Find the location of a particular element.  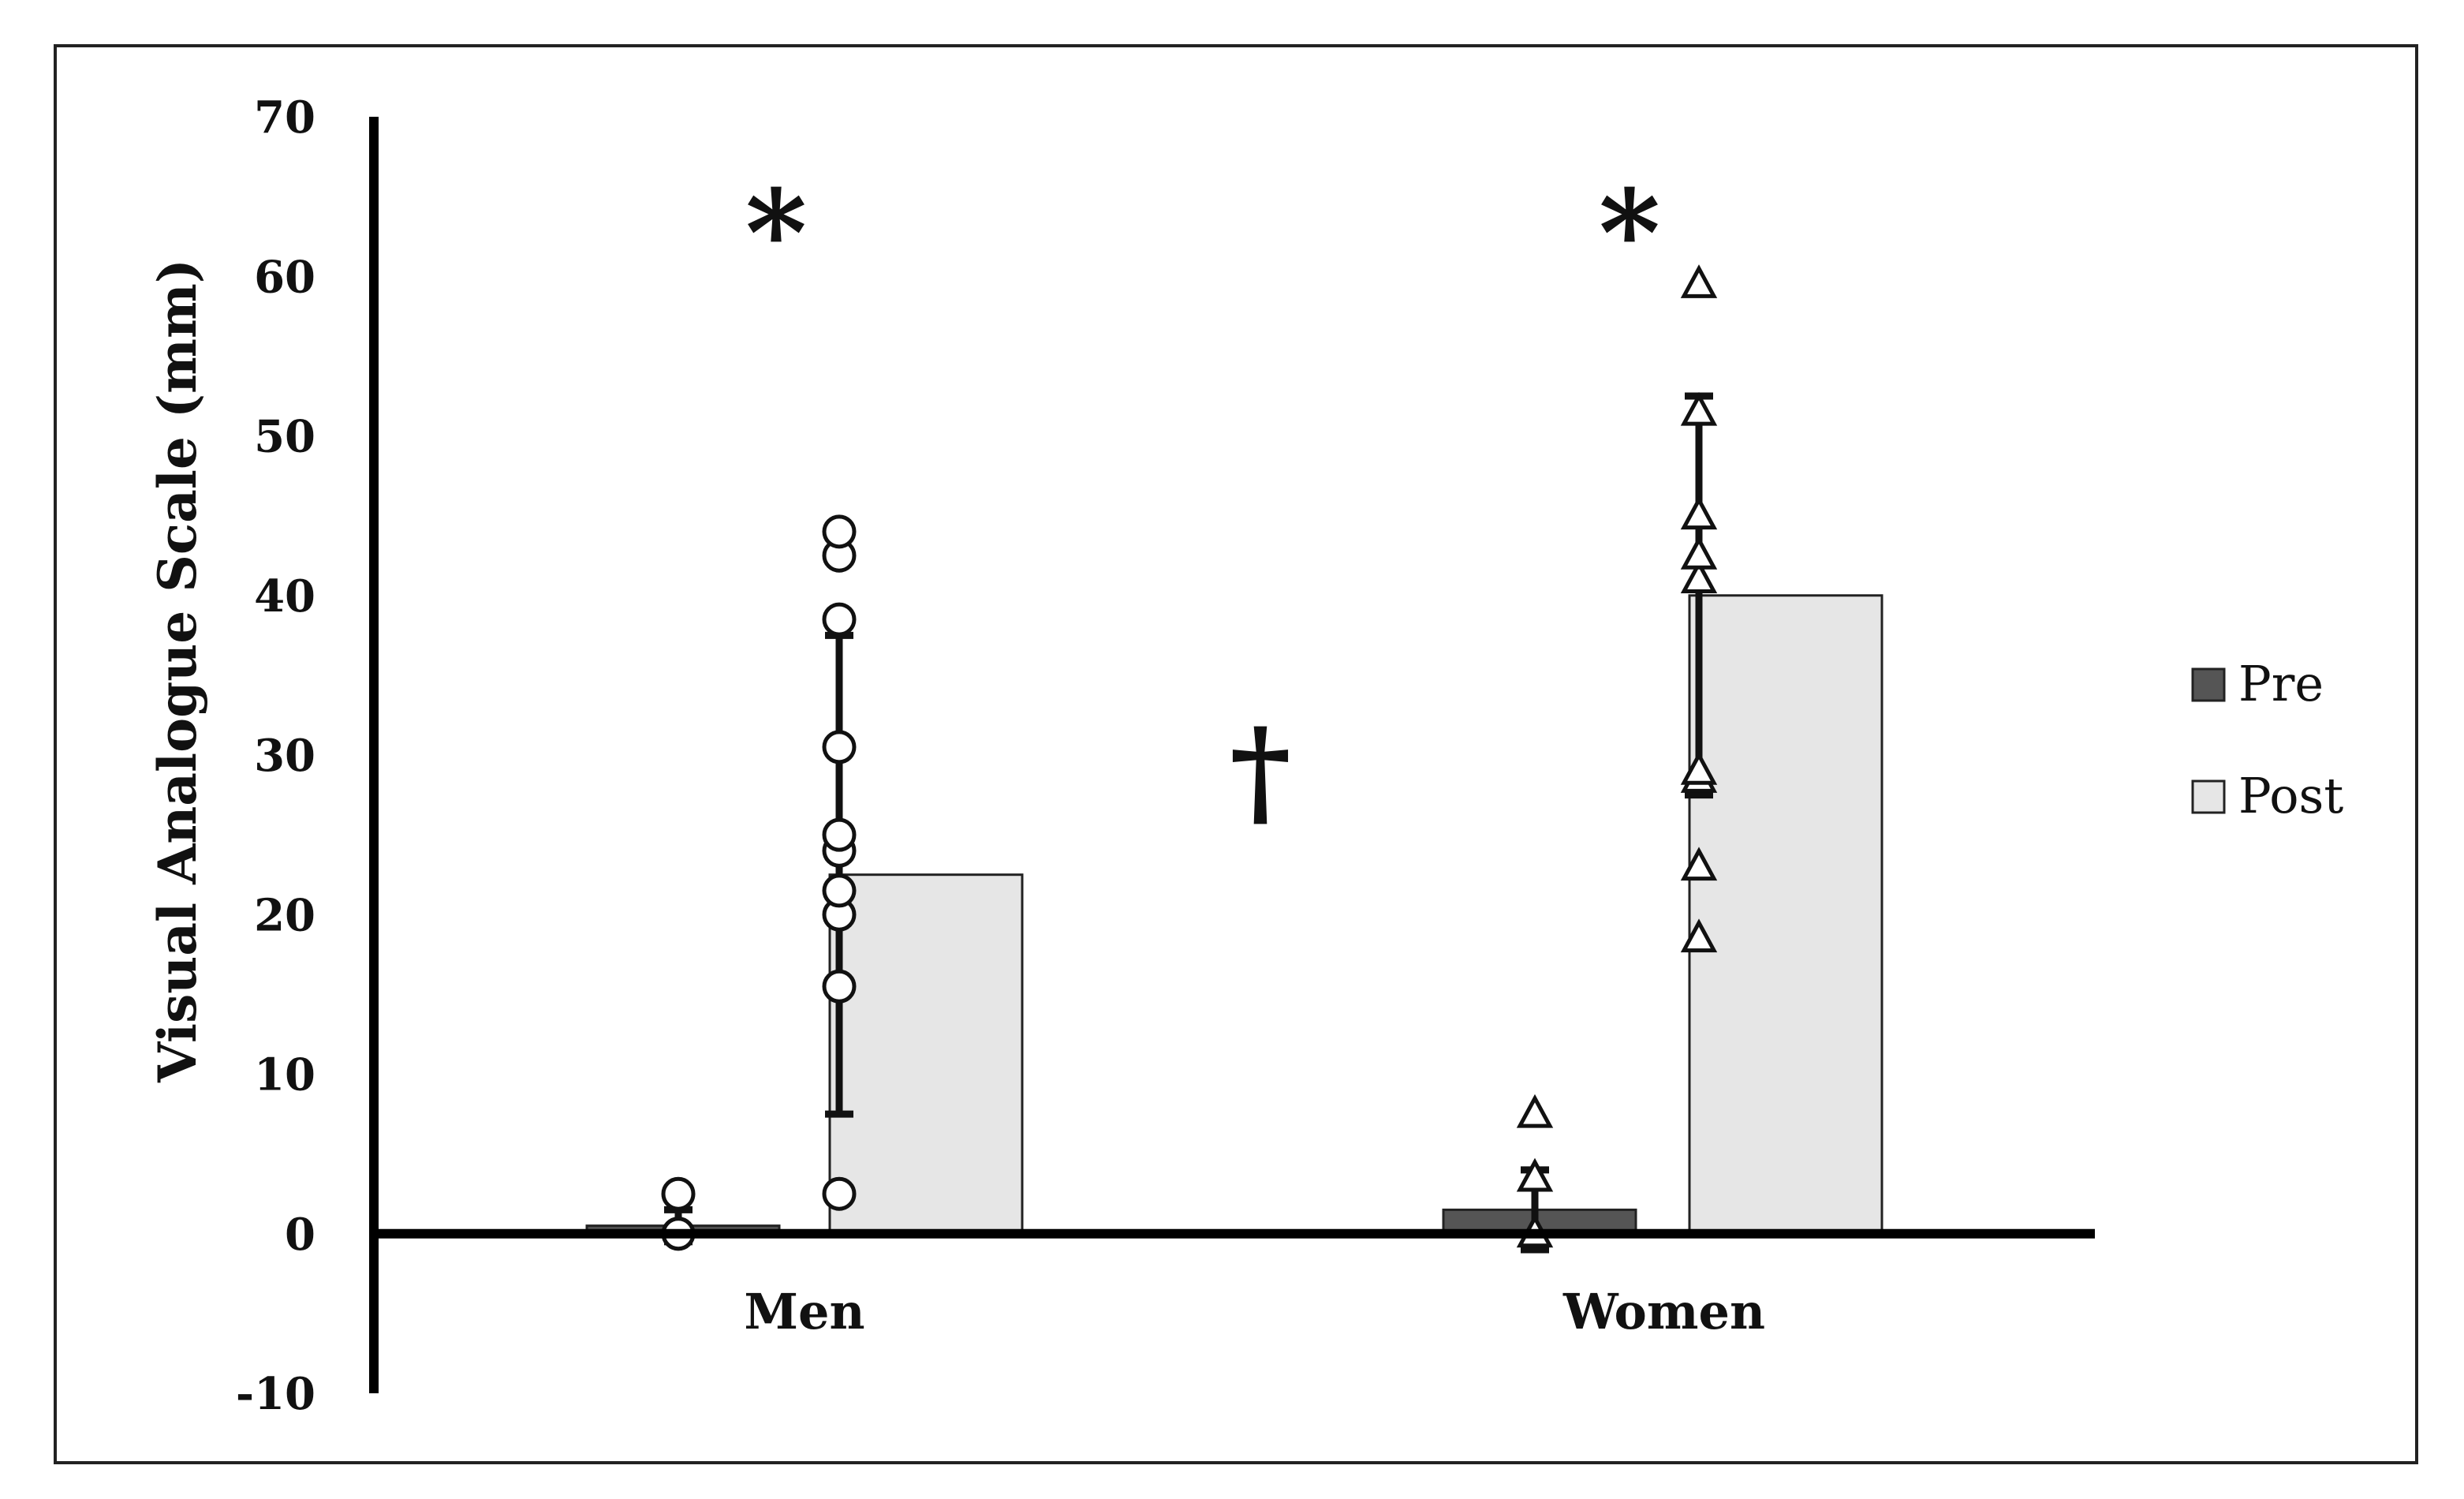

category-labels: Men Women is located at coordinates (1254, 1311).